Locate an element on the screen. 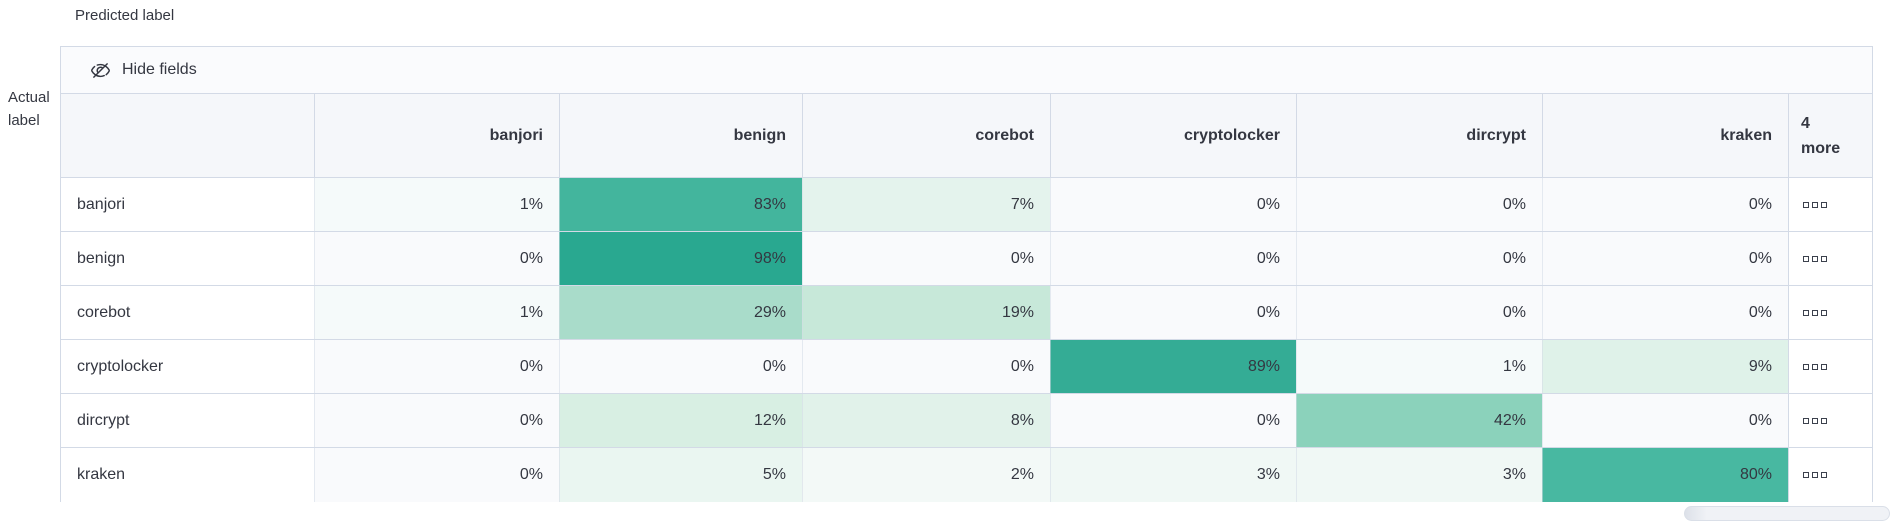 The width and height of the screenshot is (1896, 524). more-values-button-banjori is located at coordinates (1830, 204).